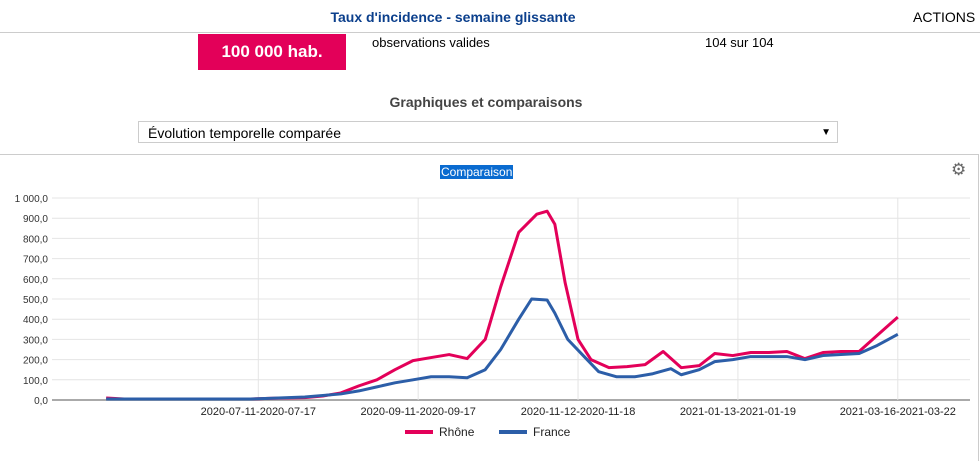 This screenshot has width=980, height=461. What do you see at coordinates (552, 432) in the screenshot?
I see `legend-label: France` at bounding box center [552, 432].